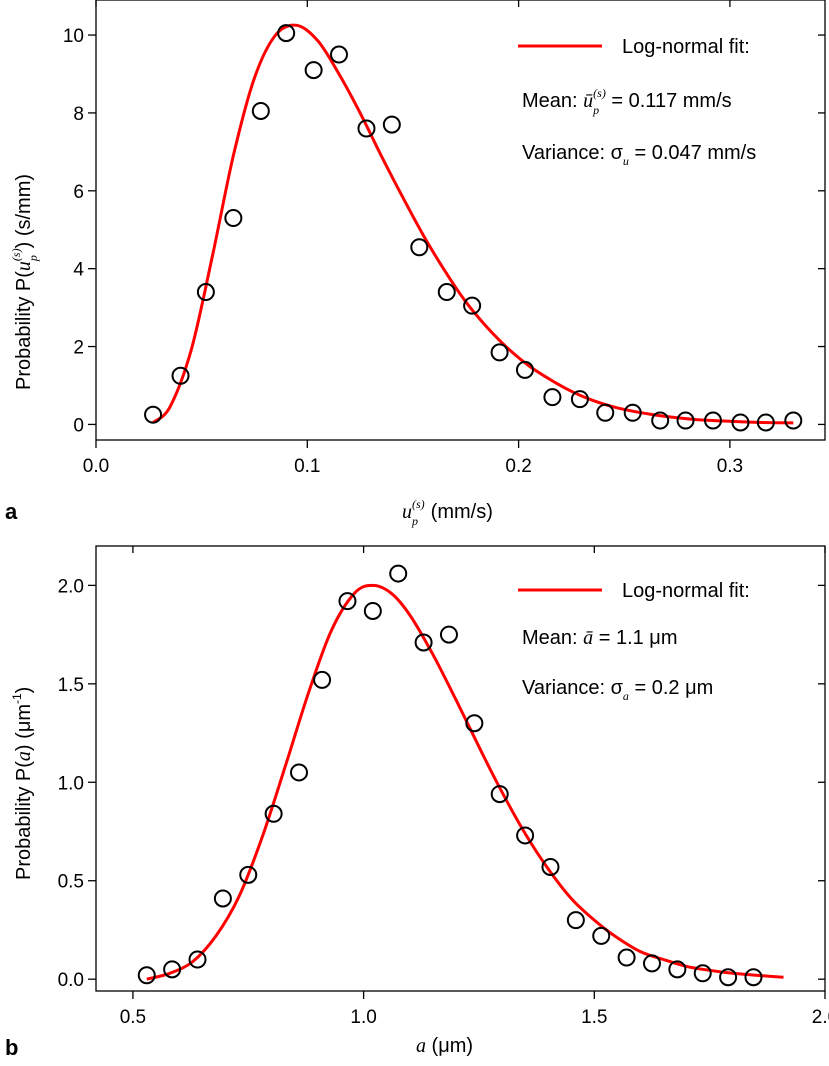 This screenshot has height=1066, width=829. Describe the element at coordinates (71, 586) in the screenshot. I see `y-tick-label: 2.0` at that location.